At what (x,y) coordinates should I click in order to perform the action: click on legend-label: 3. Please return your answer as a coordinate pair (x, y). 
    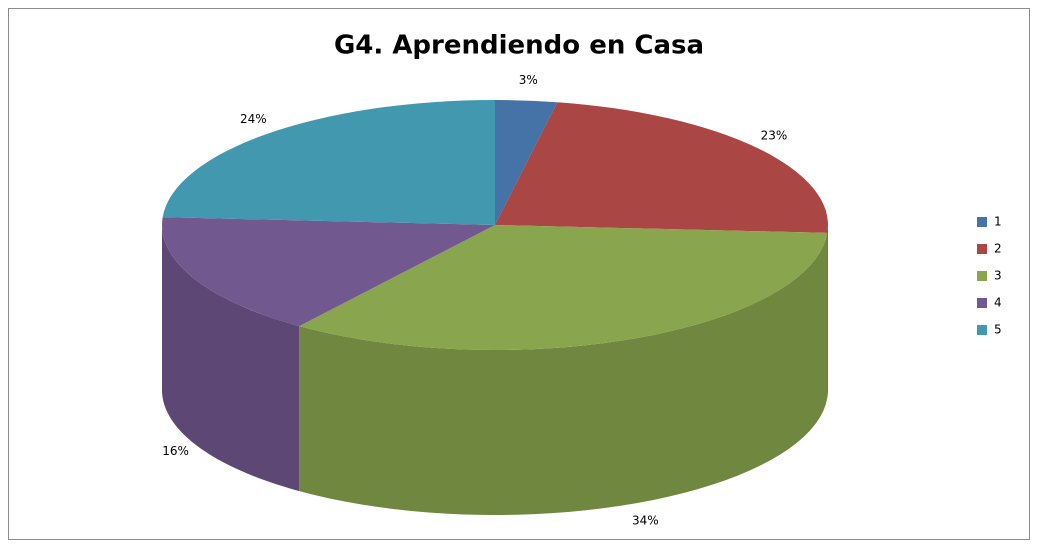
    Looking at the image, I should click on (998, 276).